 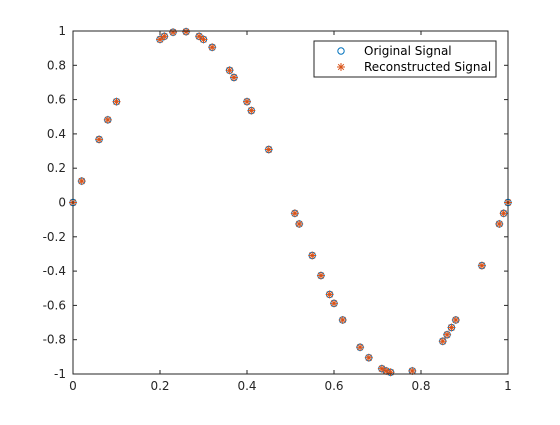 What do you see at coordinates (508, 386) in the screenshot?
I see `x-tick-label: 1` at bounding box center [508, 386].